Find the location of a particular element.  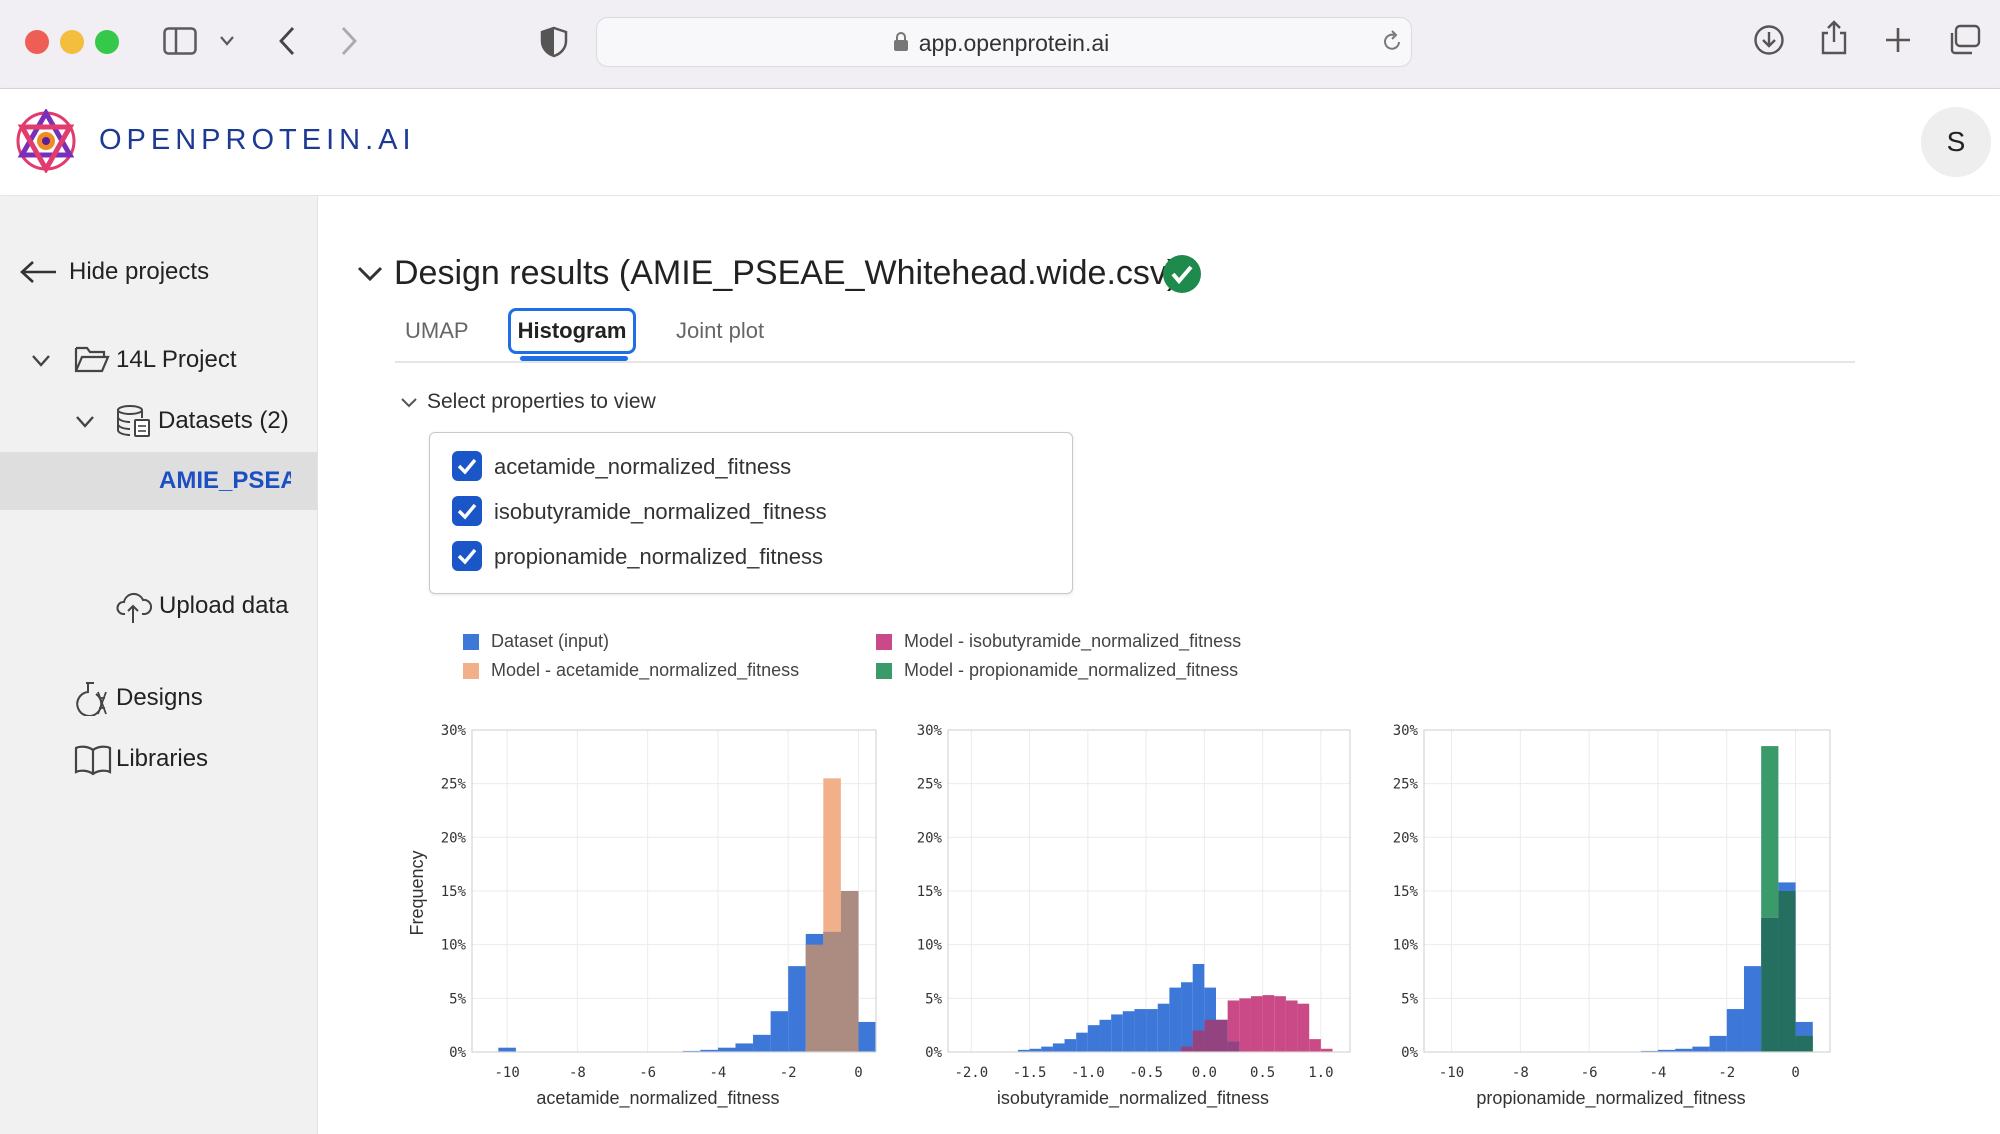

reload-icon is located at coordinates (1392, 42).